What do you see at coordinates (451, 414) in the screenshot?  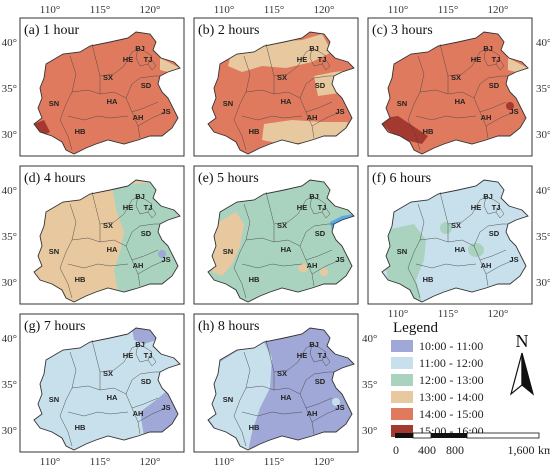 I see `legend-label: 14:00 - 15:00` at bounding box center [451, 414].